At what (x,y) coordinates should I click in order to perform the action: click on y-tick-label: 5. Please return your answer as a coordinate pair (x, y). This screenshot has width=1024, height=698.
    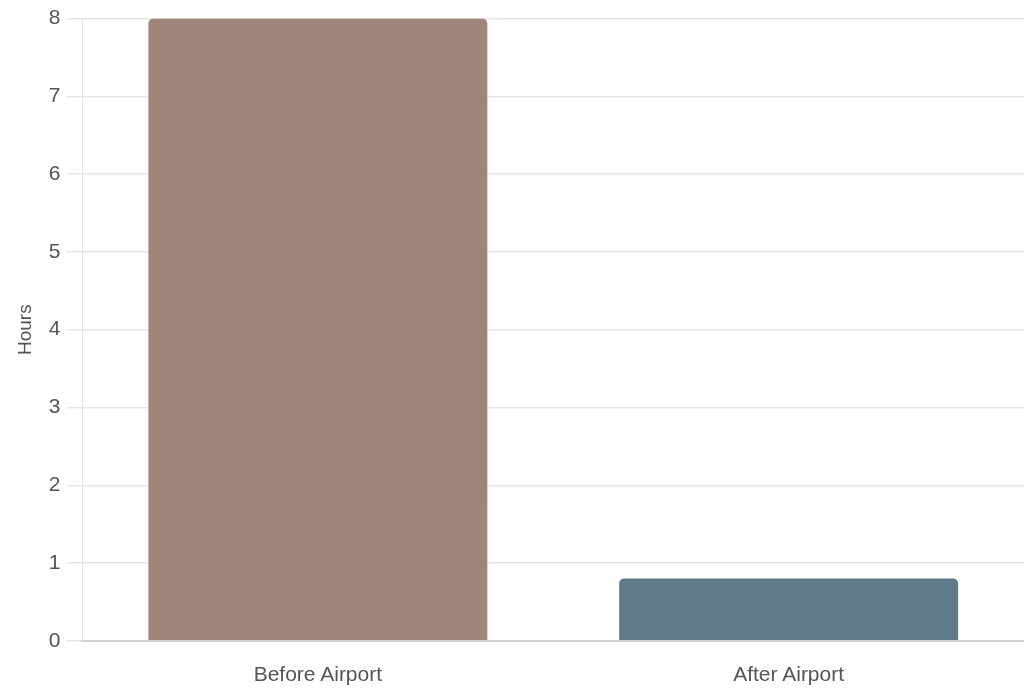
    Looking at the image, I should click on (54, 250).